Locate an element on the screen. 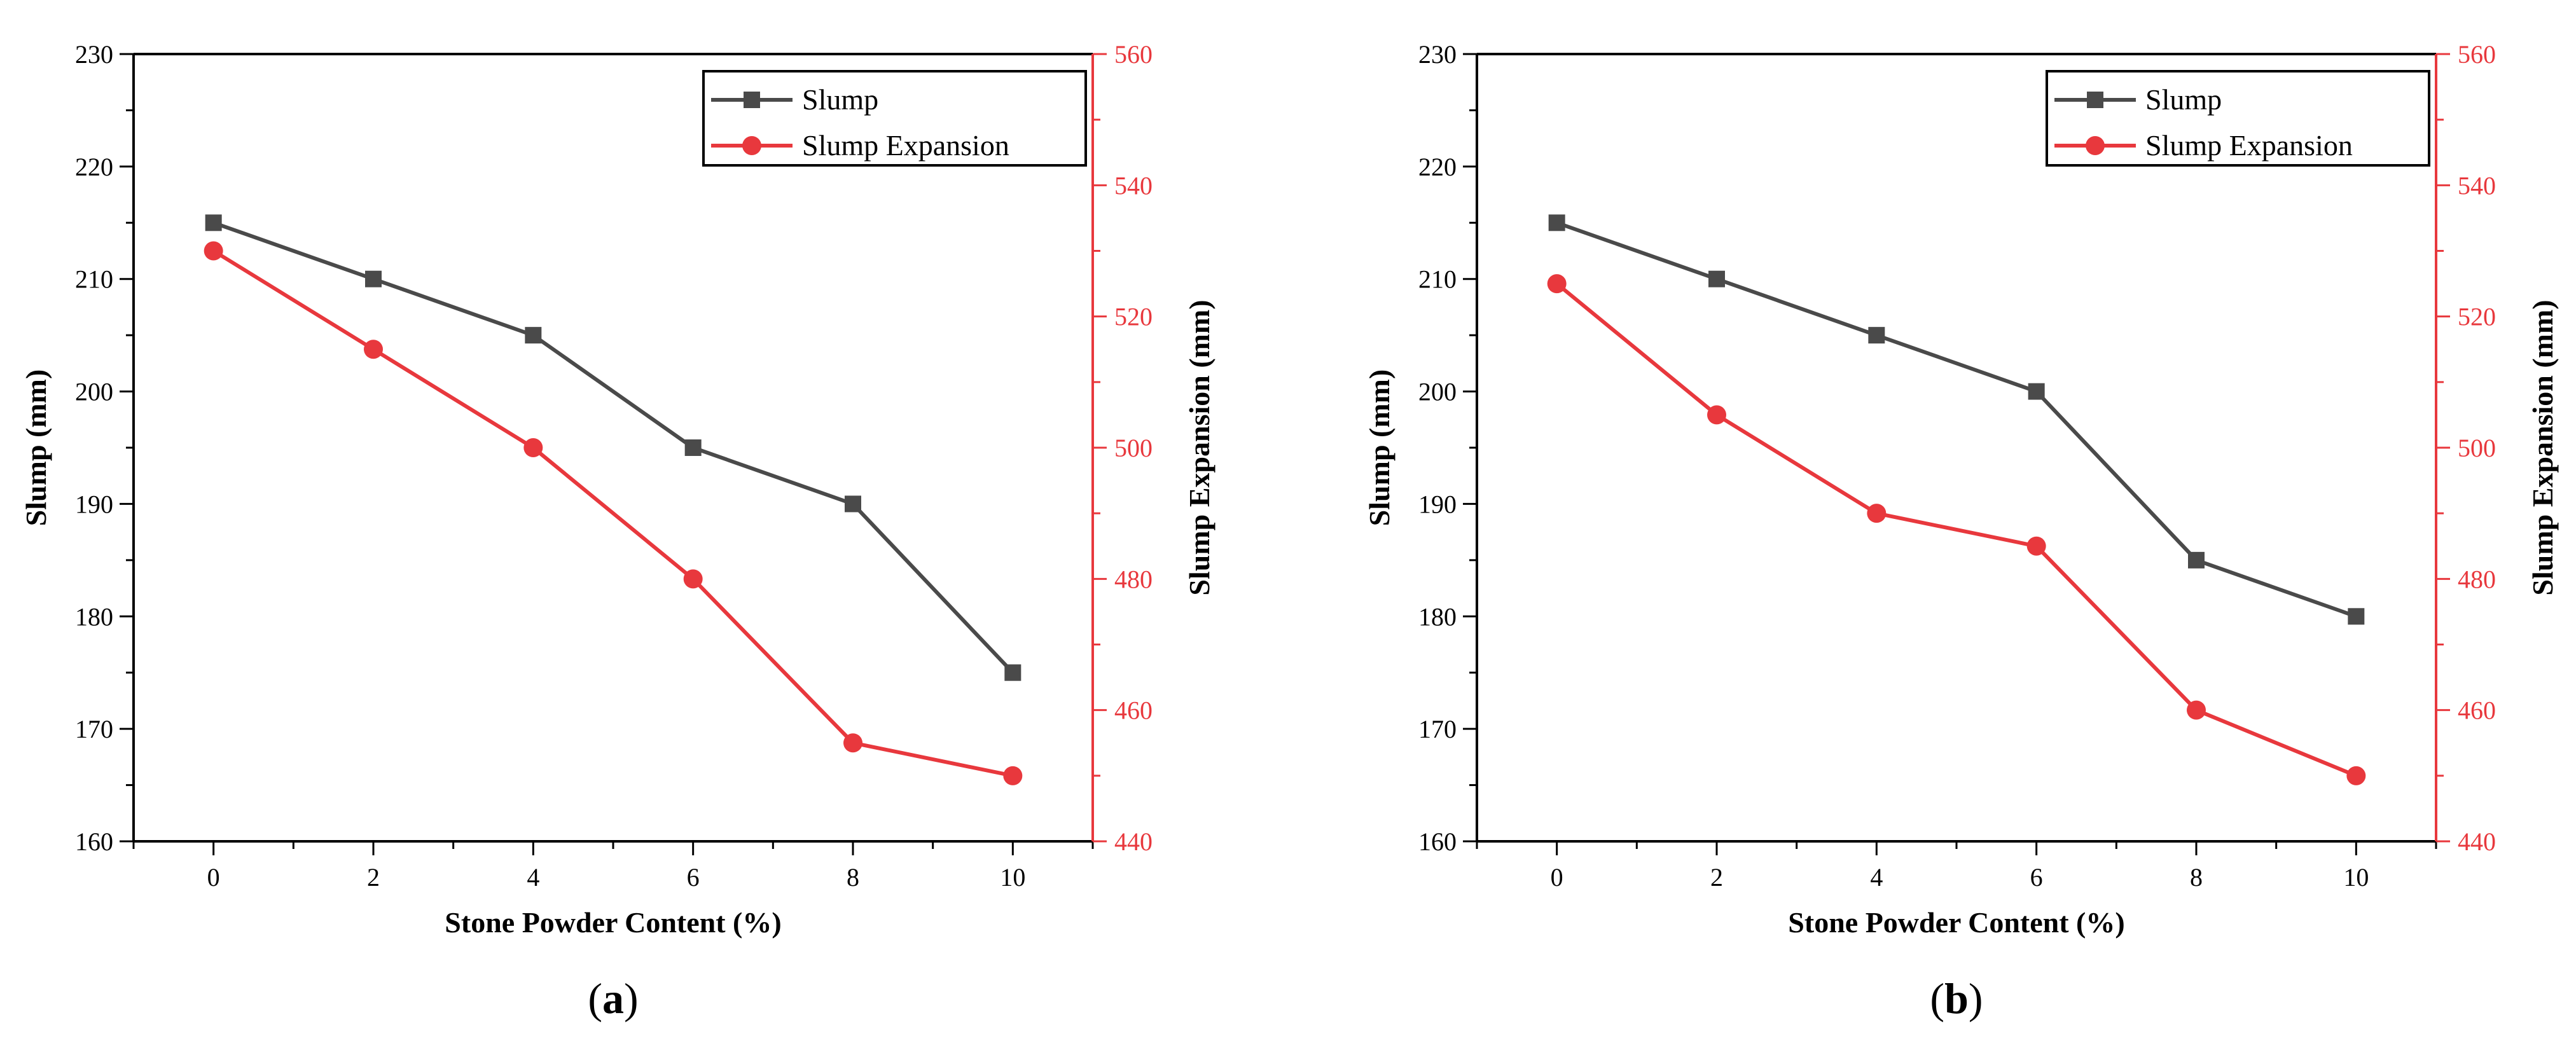  slump-expansion-series-line is located at coordinates (1956, 530).